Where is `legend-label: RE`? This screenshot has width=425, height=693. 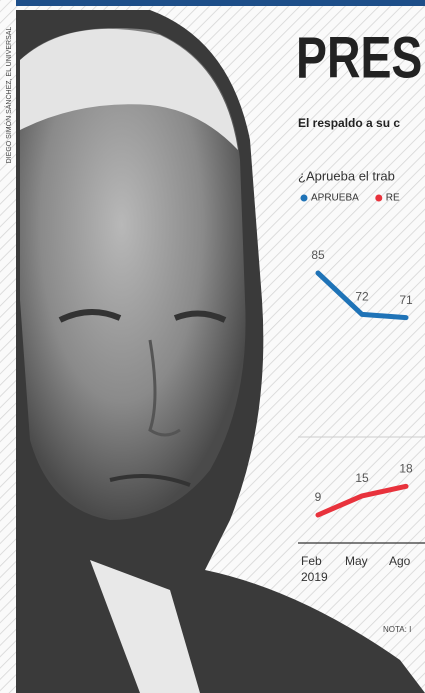
legend-label: RE is located at coordinates (393, 198).